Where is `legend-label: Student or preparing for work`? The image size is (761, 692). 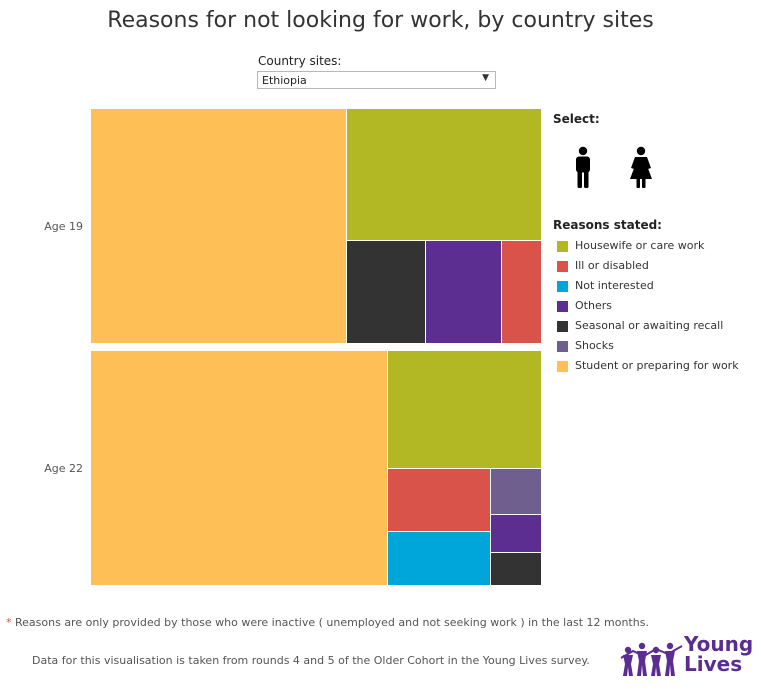 legend-label: Student or preparing for work is located at coordinates (657, 365).